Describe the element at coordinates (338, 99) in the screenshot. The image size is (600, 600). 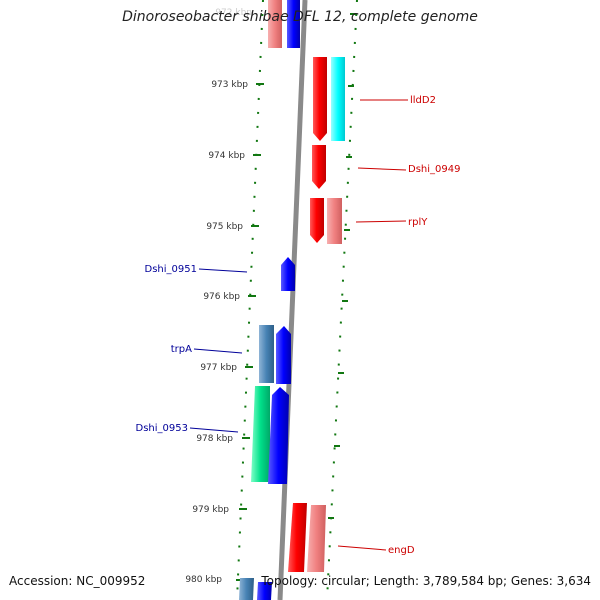
I see `gene-cyan` at that location.